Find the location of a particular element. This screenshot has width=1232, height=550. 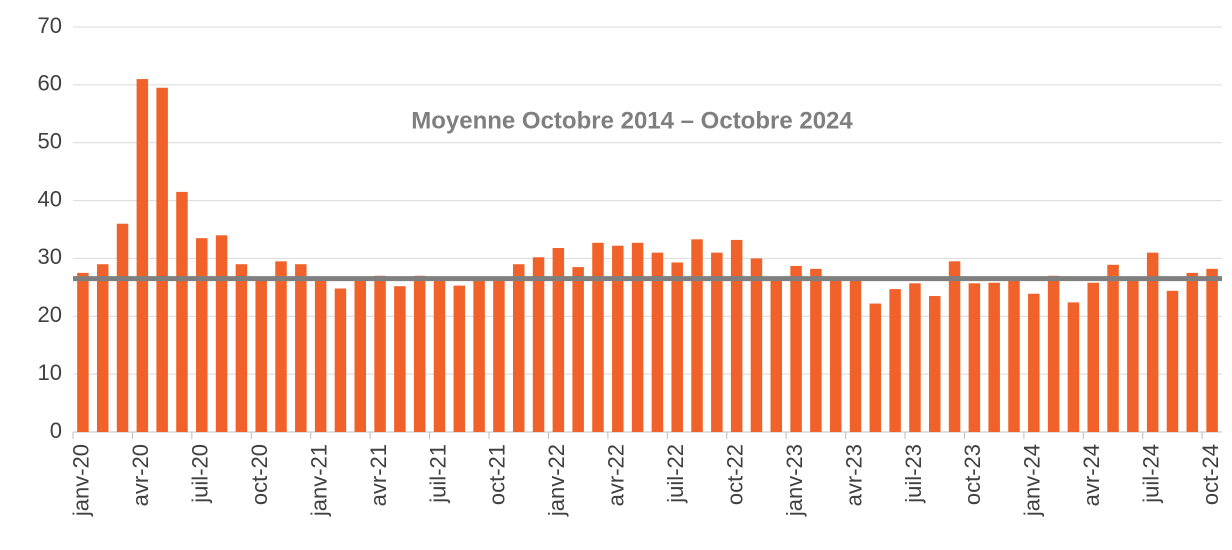

x-tick-label: avr-23 is located at coordinates (853, 475).